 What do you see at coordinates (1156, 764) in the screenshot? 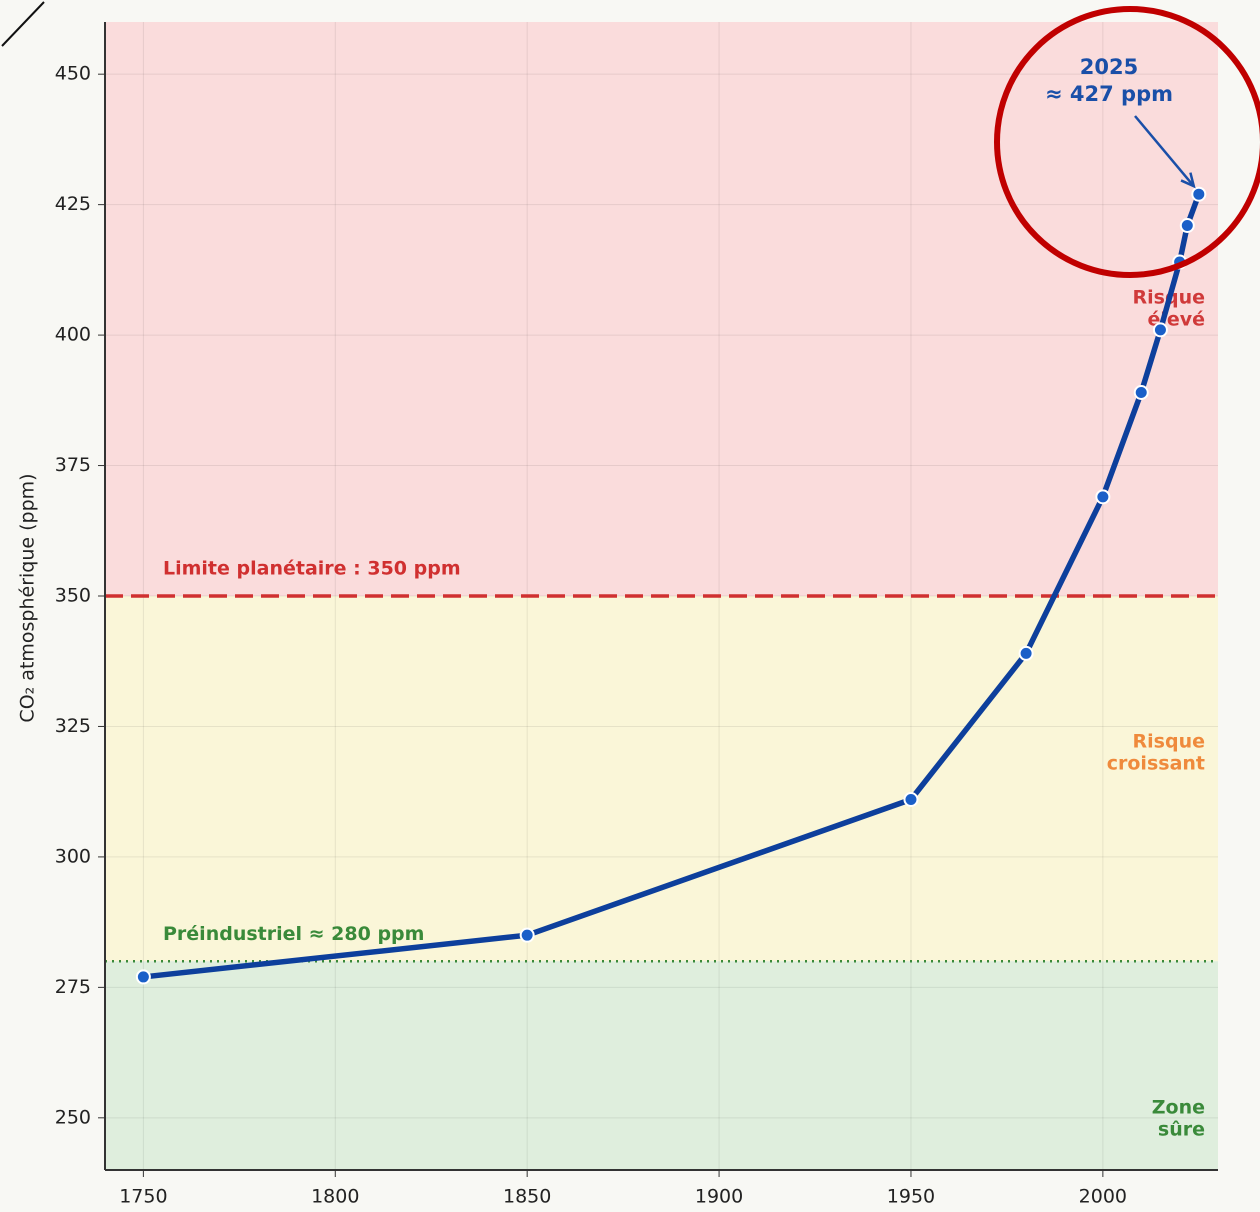
I see `zone-label: croissant` at bounding box center [1156, 764].